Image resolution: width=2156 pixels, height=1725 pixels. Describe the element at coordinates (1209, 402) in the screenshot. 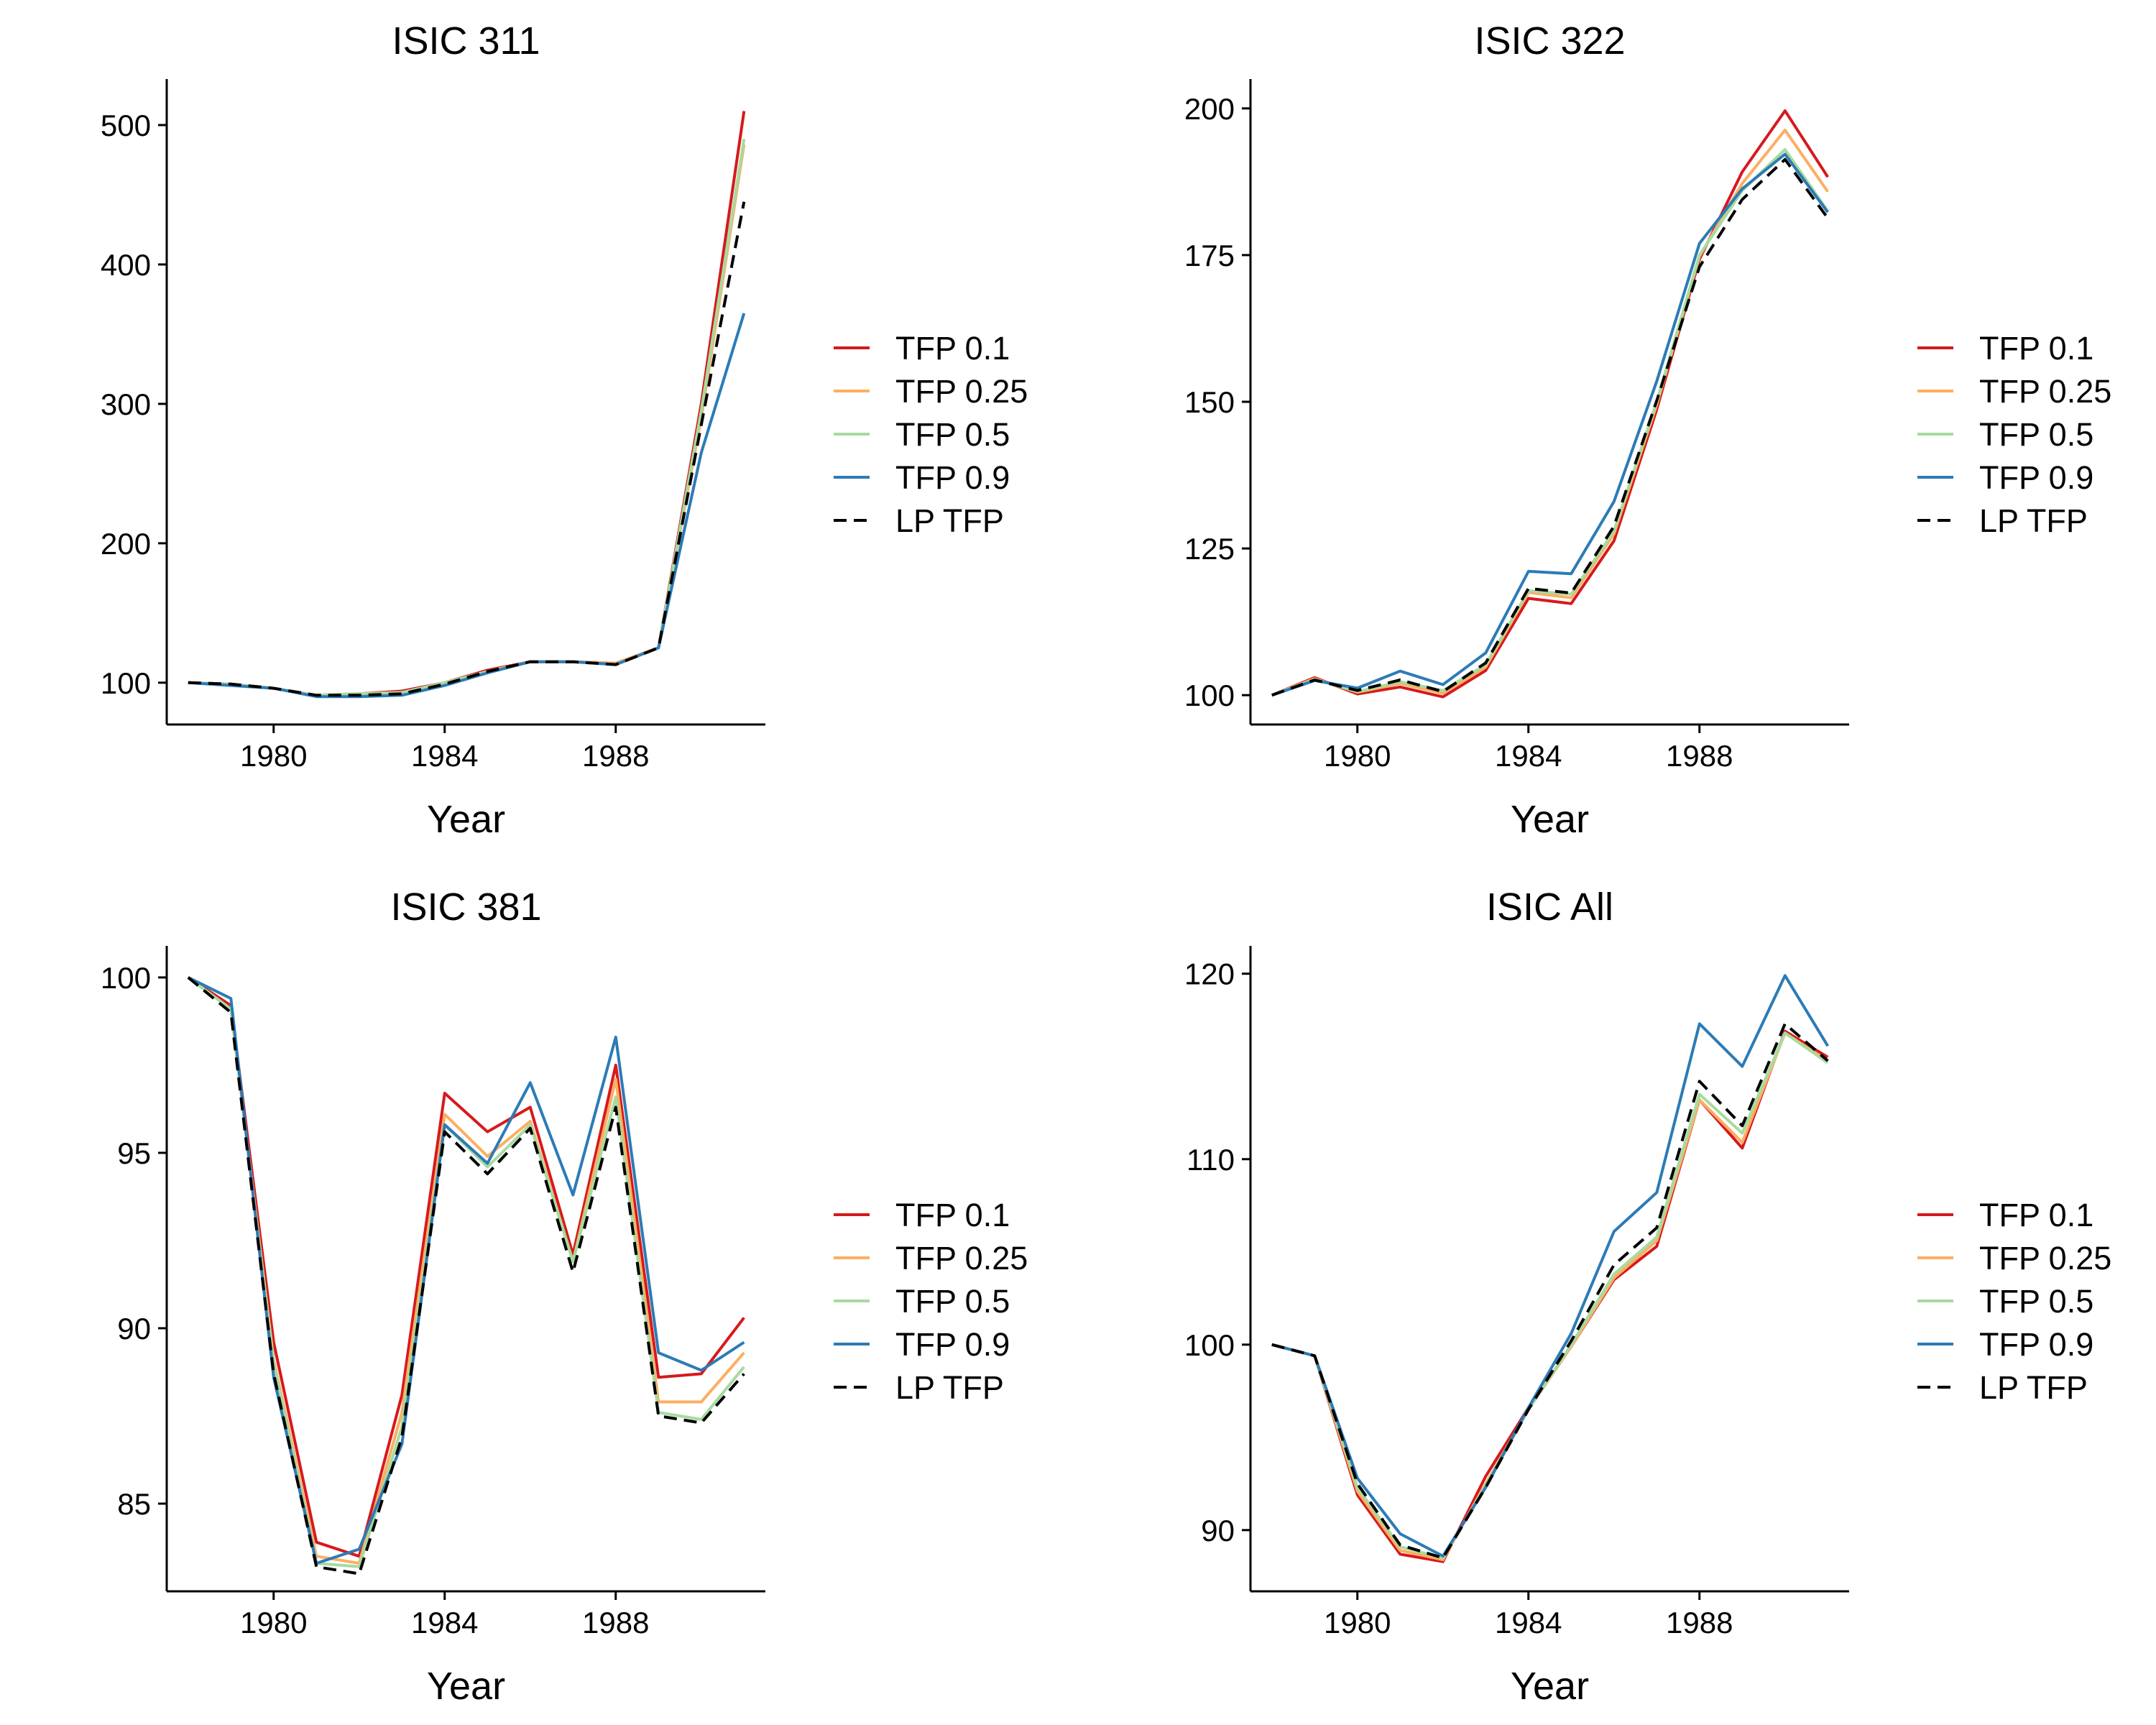

I see `y-tick-label: 150` at that location.